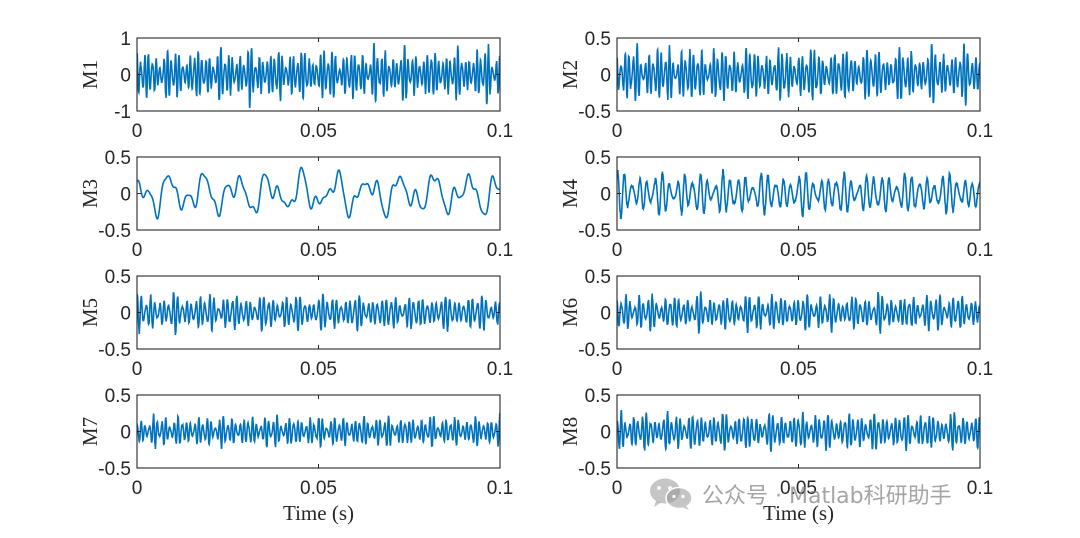 The height and width of the screenshot is (538, 1080). I want to click on y-axis-label: M1, so click(90, 74).